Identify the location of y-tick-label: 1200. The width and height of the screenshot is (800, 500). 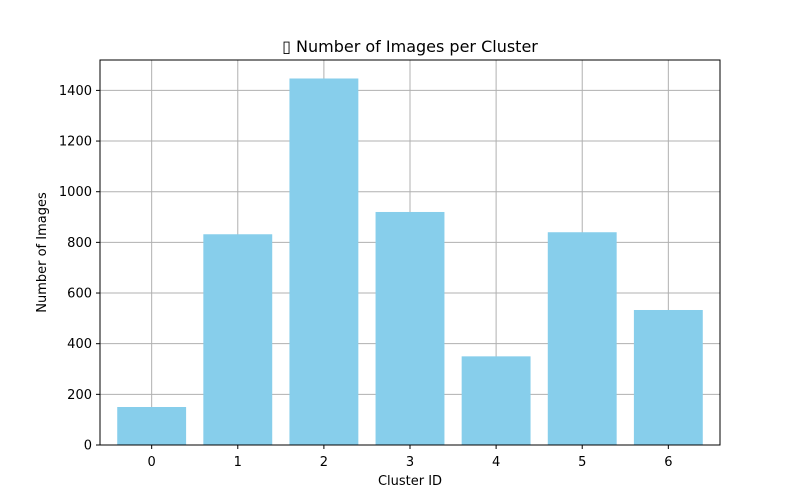
(75, 142).